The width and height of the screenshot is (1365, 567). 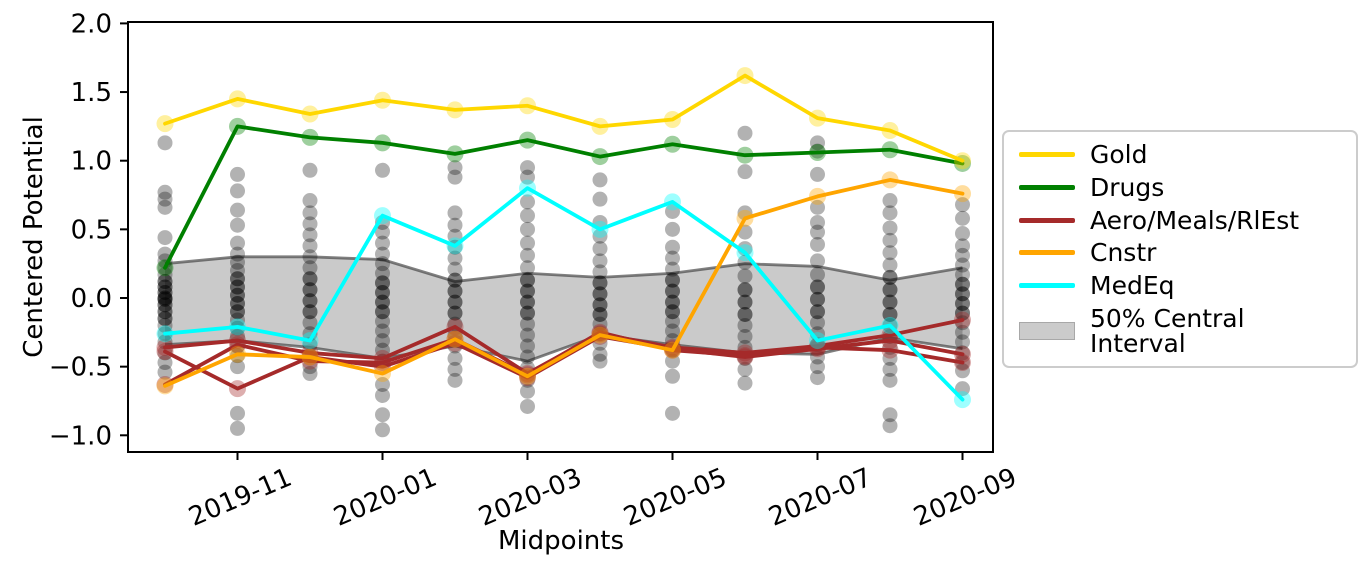 What do you see at coordinates (1180, 154) in the screenshot?
I see `legend-item-gold: Gold` at bounding box center [1180, 154].